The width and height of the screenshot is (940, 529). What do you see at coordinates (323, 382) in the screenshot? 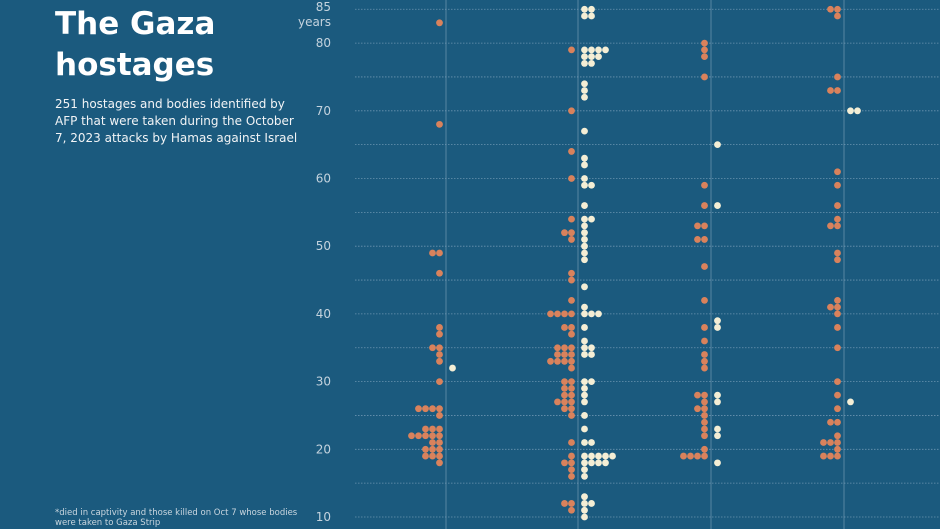
I see `y-tick-label: 30` at bounding box center [323, 382].